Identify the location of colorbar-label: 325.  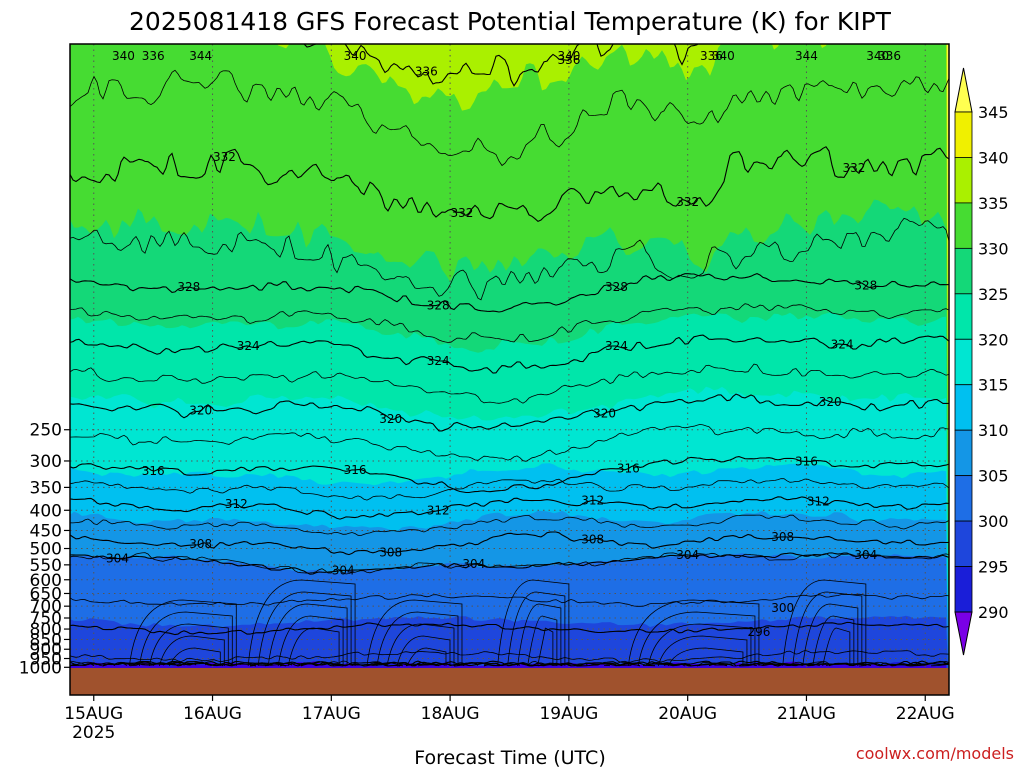
(993, 294).